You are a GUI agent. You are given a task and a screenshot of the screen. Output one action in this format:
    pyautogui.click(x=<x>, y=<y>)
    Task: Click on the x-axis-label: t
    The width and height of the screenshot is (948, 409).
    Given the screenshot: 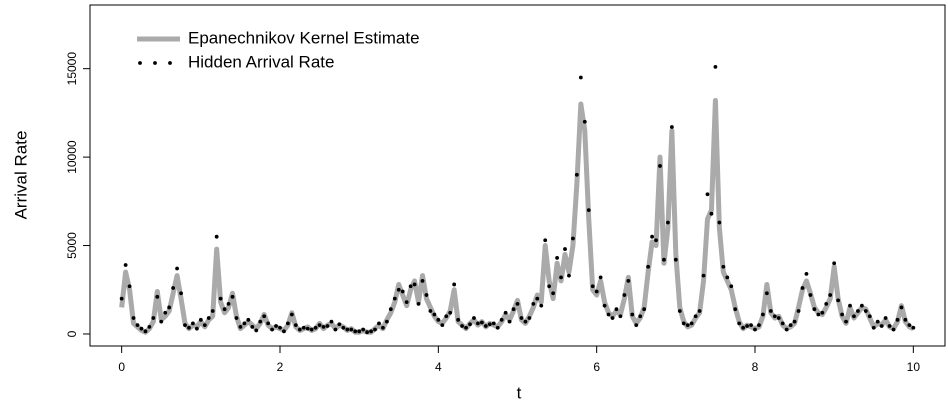 What is the action you would take?
    pyautogui.click(x=519, y=392)
    